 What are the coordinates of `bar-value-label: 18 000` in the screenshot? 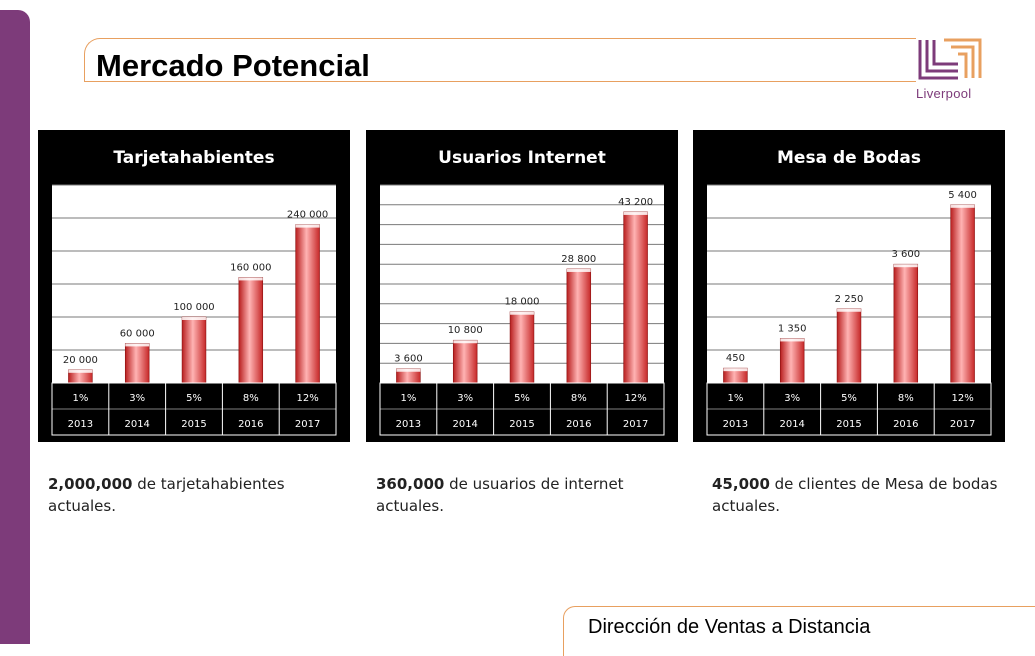 It's located at (522, 302).